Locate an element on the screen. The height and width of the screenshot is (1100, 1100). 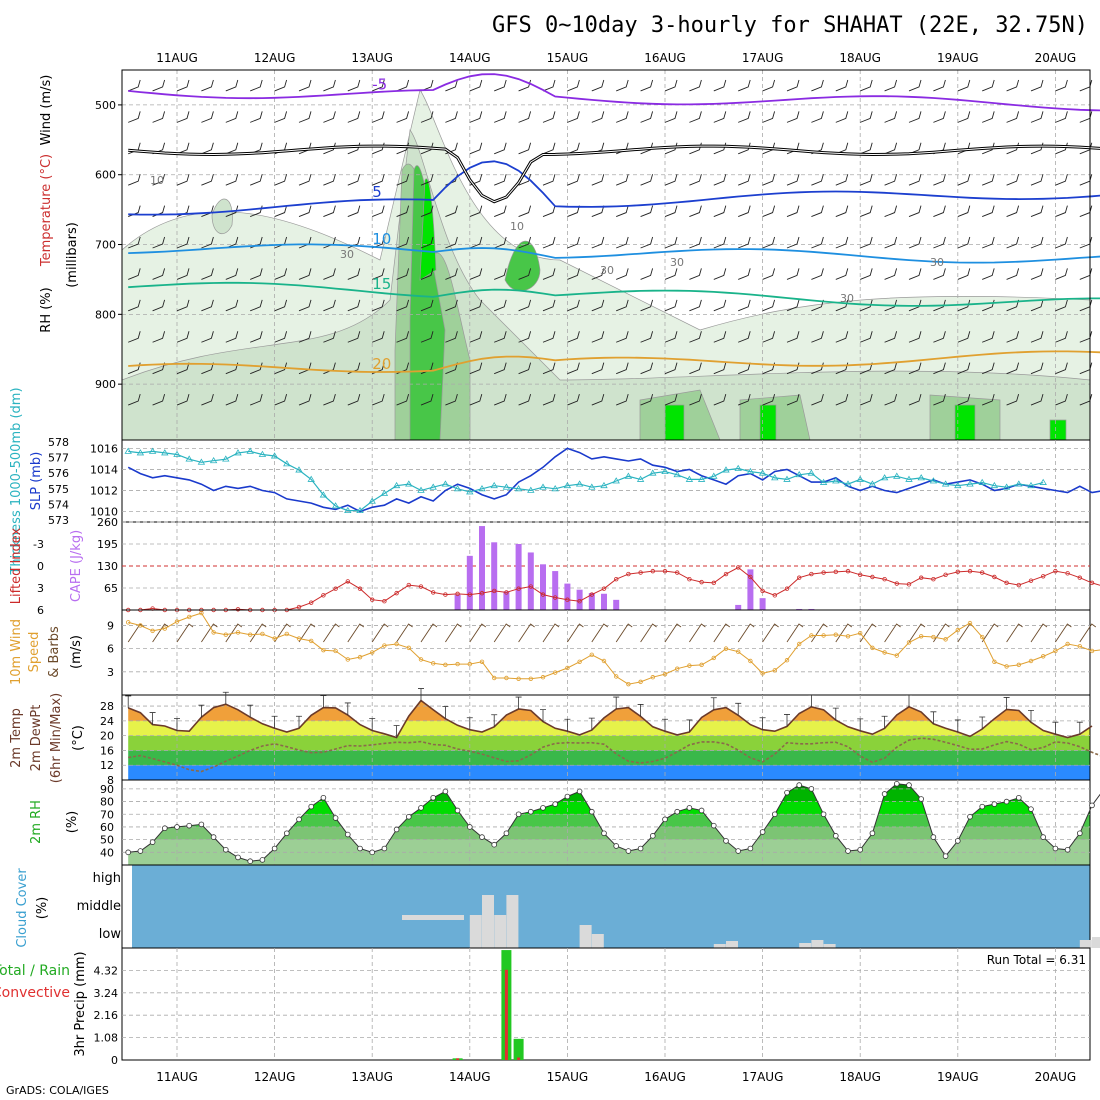
bottom-date-label: 12AUG is located at coordinates (275, 1077).